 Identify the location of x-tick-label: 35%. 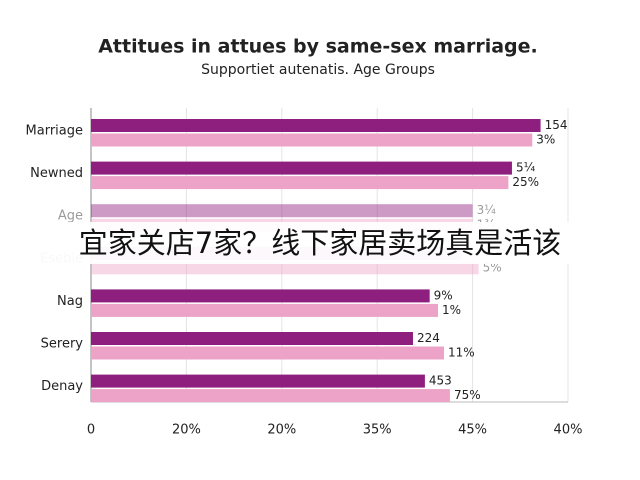
(377, 430).